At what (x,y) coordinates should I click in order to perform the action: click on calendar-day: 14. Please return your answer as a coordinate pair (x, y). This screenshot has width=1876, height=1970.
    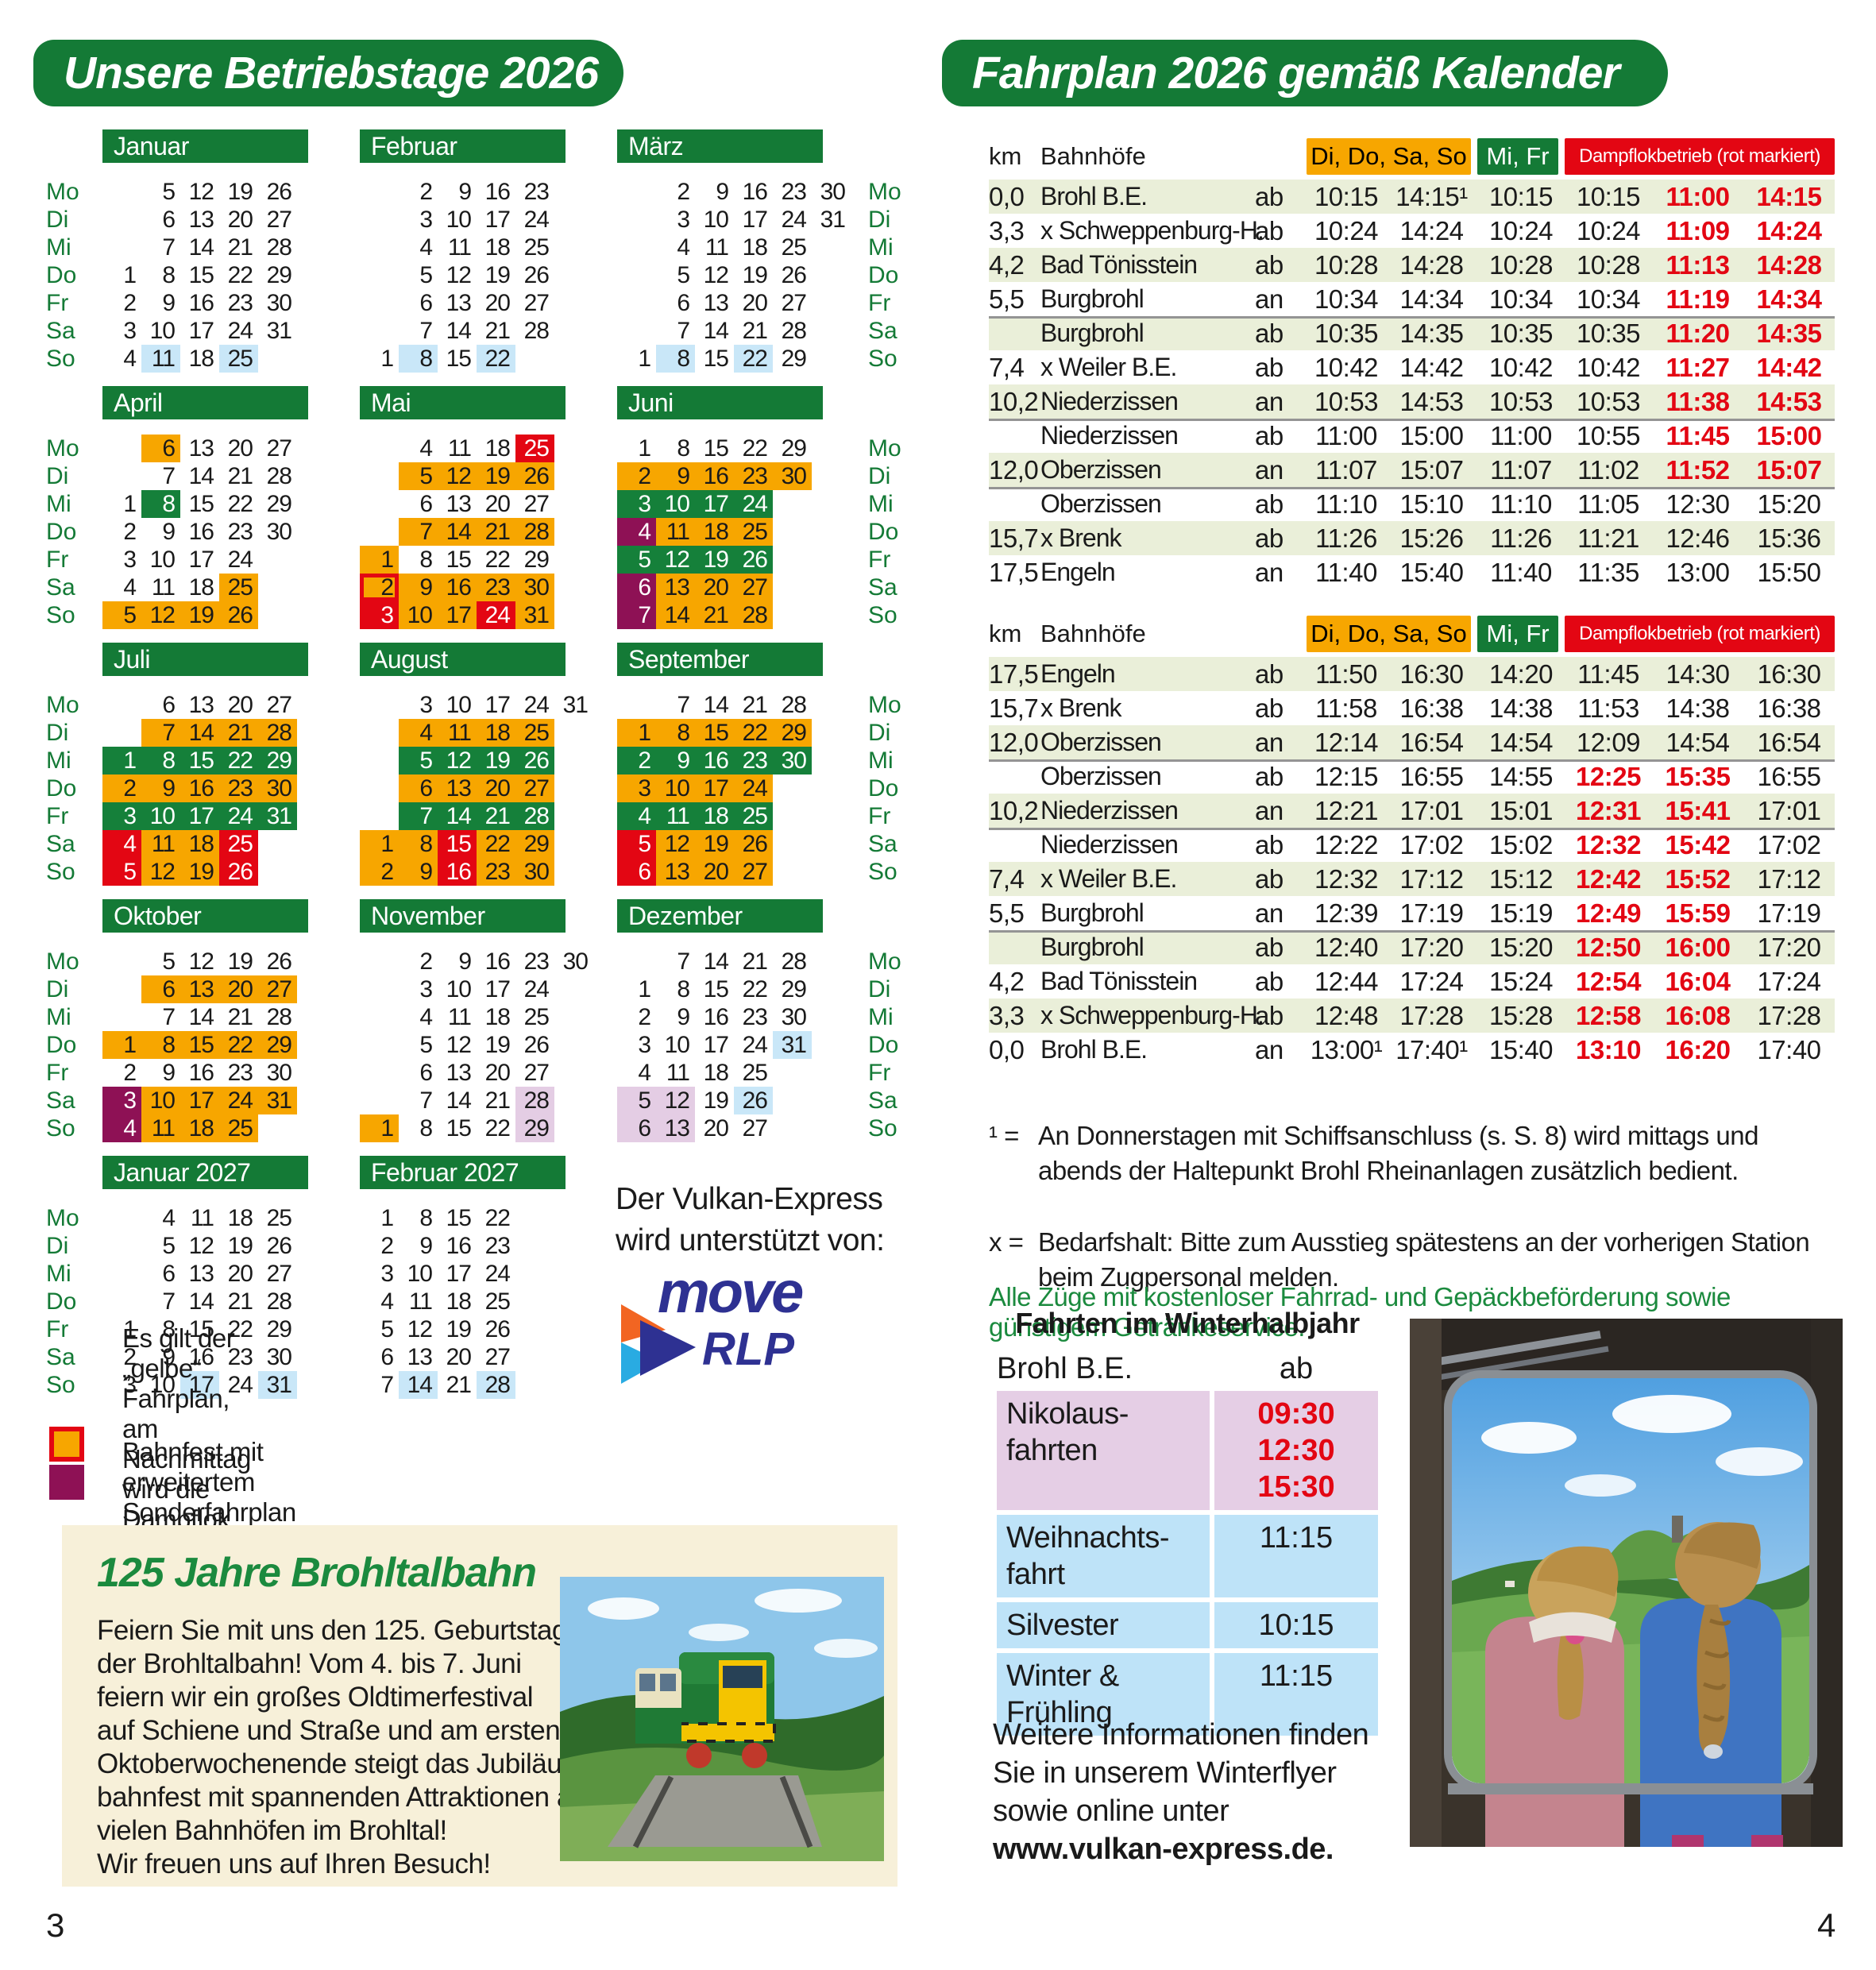
    Looking at the image, I should click on (675, 615).